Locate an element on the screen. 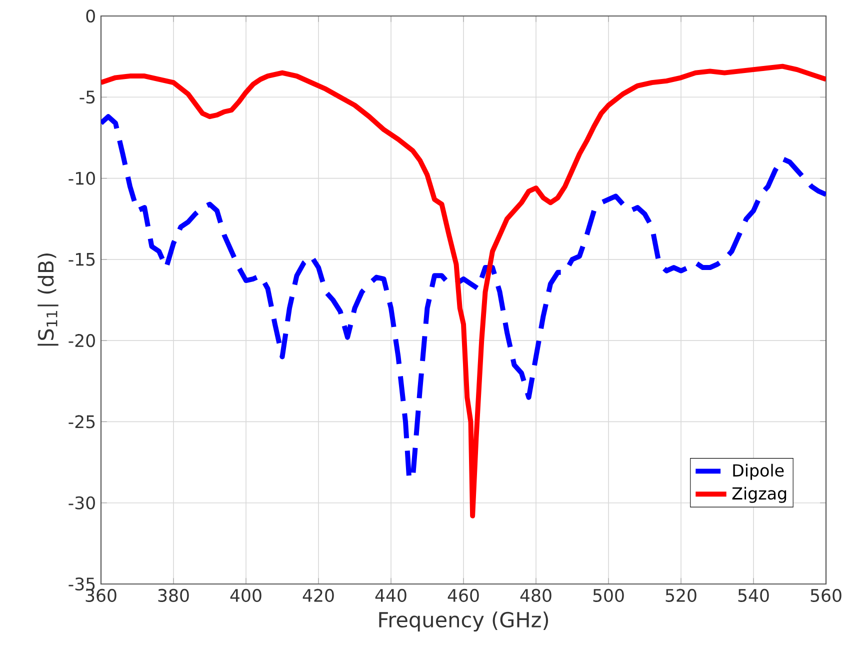 The width and height of the screenshot is (847, 659). y-tick-label: -5 is located at coordinates (87, 97).